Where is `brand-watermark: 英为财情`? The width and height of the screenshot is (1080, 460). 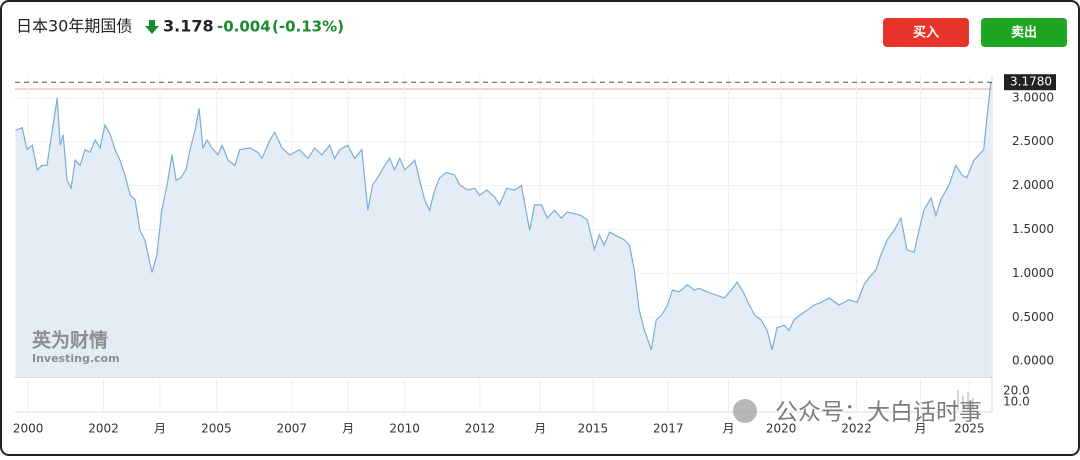 brand-watermark: 英为财情 is located at coordinates (70, 340).